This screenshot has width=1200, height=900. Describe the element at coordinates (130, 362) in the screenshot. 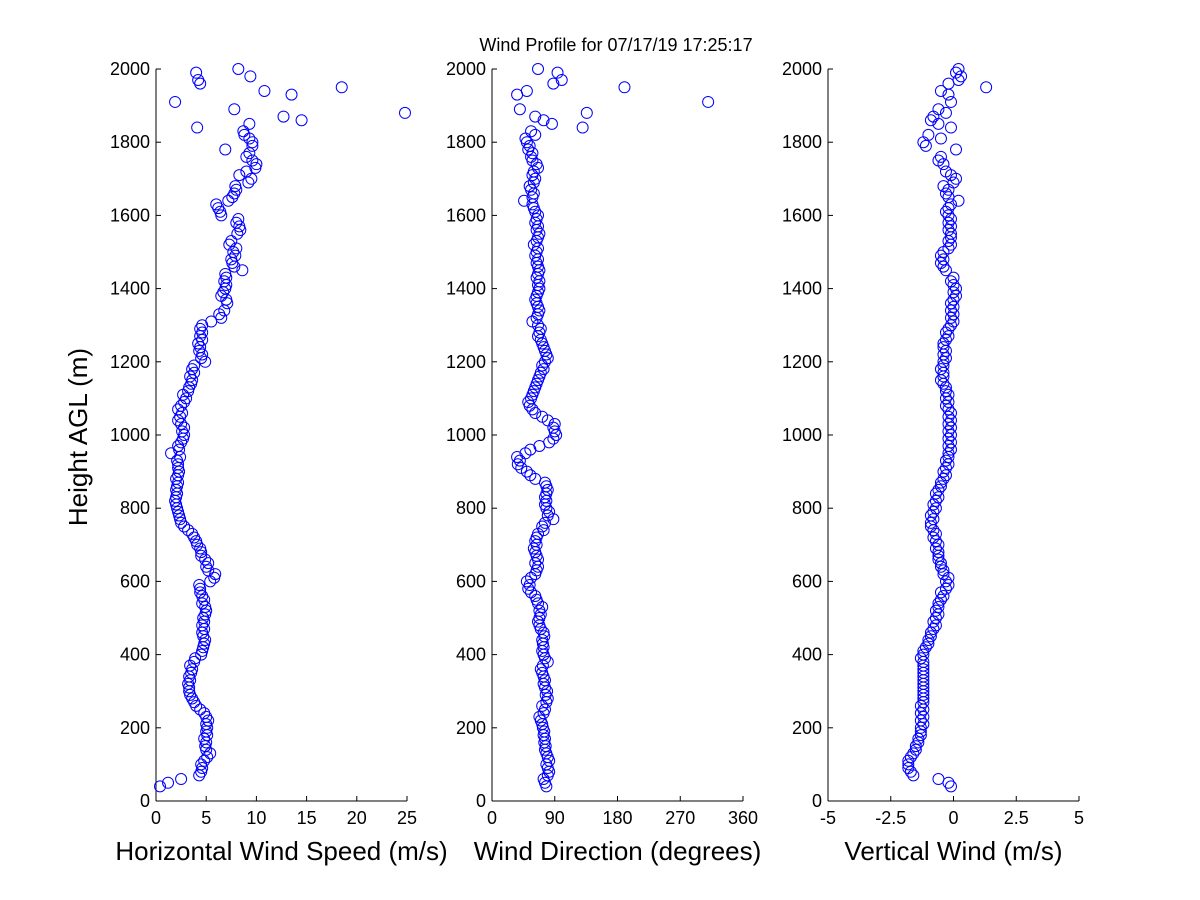

I see `y-tick-label-speed: 1200` at that location.